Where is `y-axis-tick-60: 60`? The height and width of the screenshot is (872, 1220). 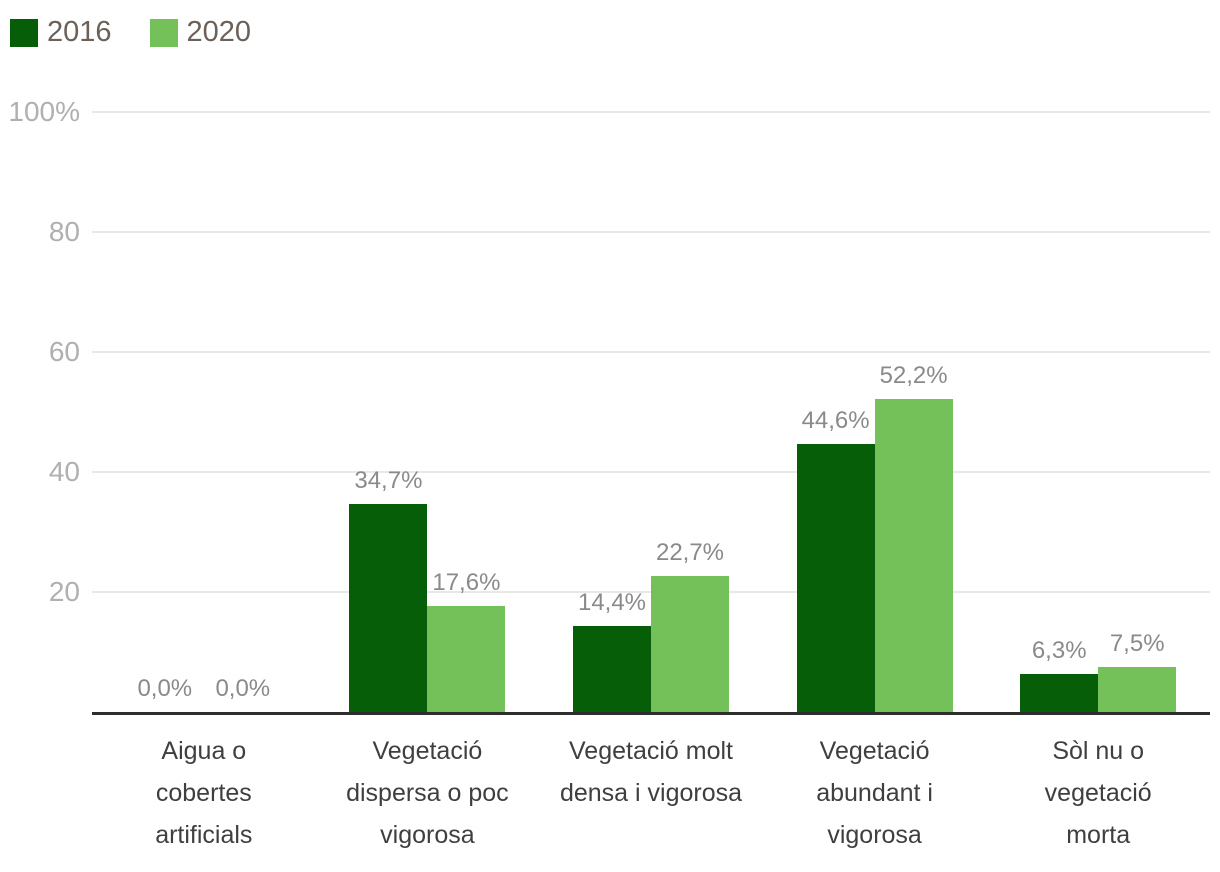 y-axis-tick-60: 60 is located at coordinates (64, 351).